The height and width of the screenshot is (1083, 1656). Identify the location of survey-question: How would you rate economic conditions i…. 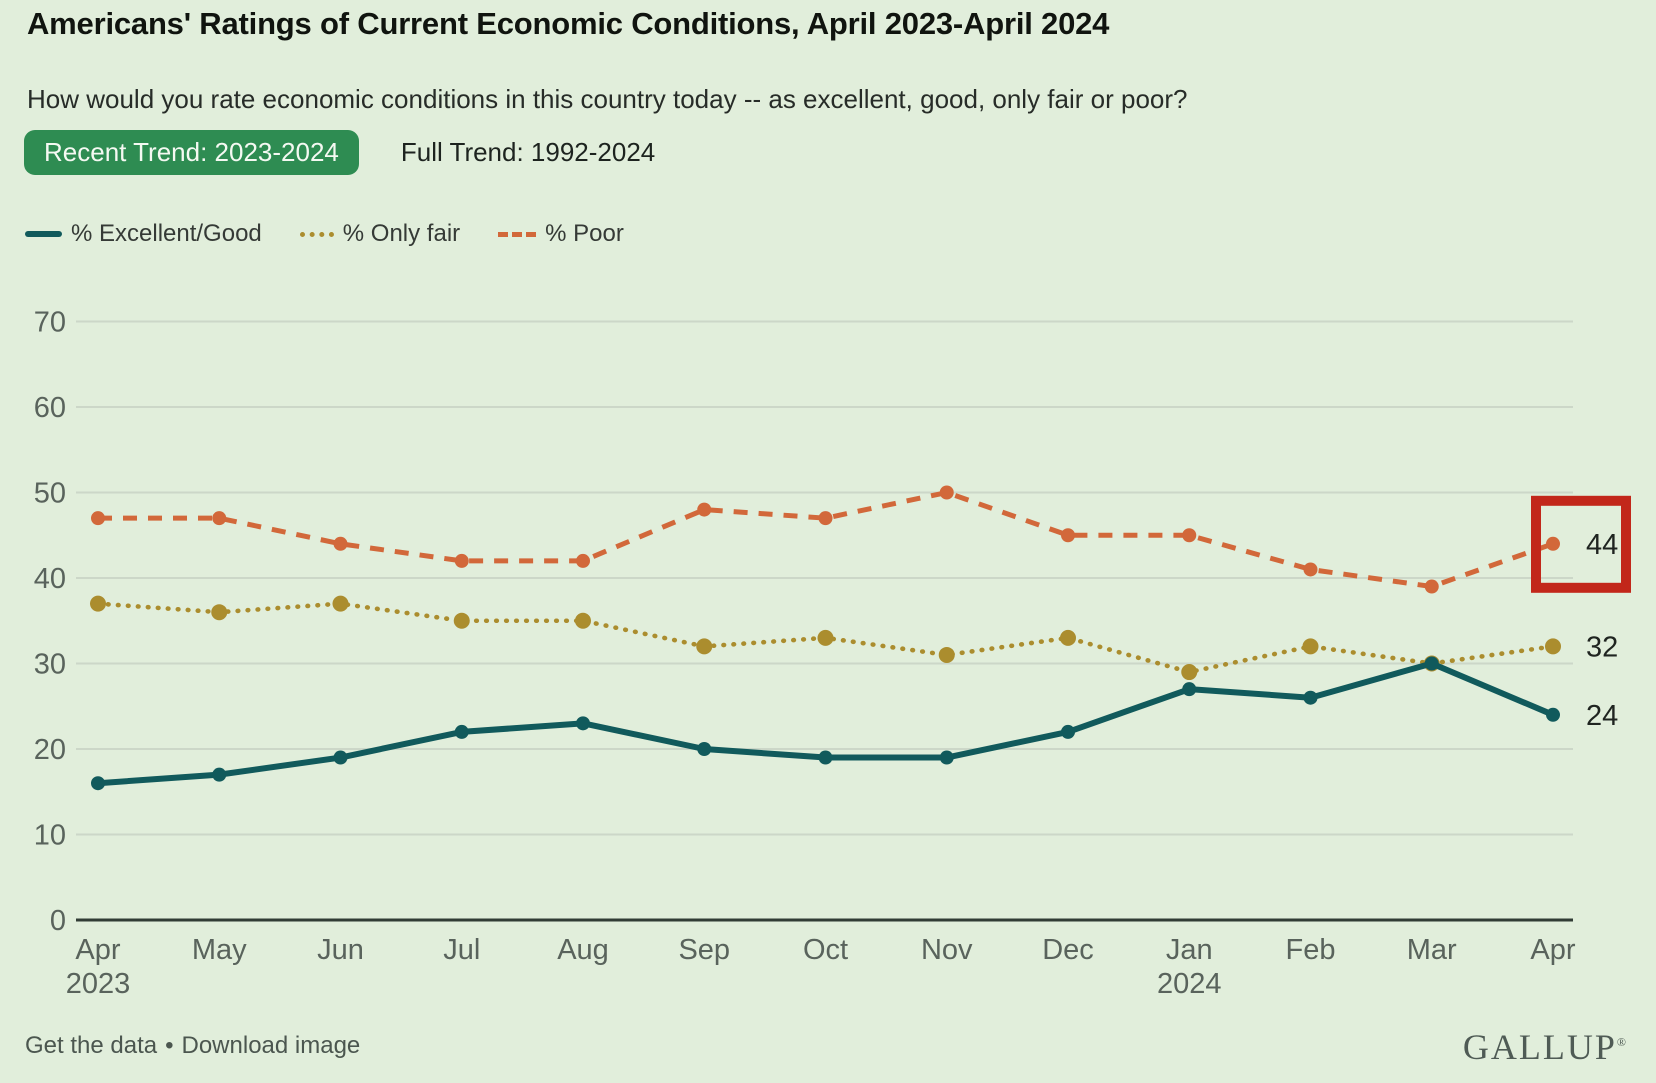
(607, 99).